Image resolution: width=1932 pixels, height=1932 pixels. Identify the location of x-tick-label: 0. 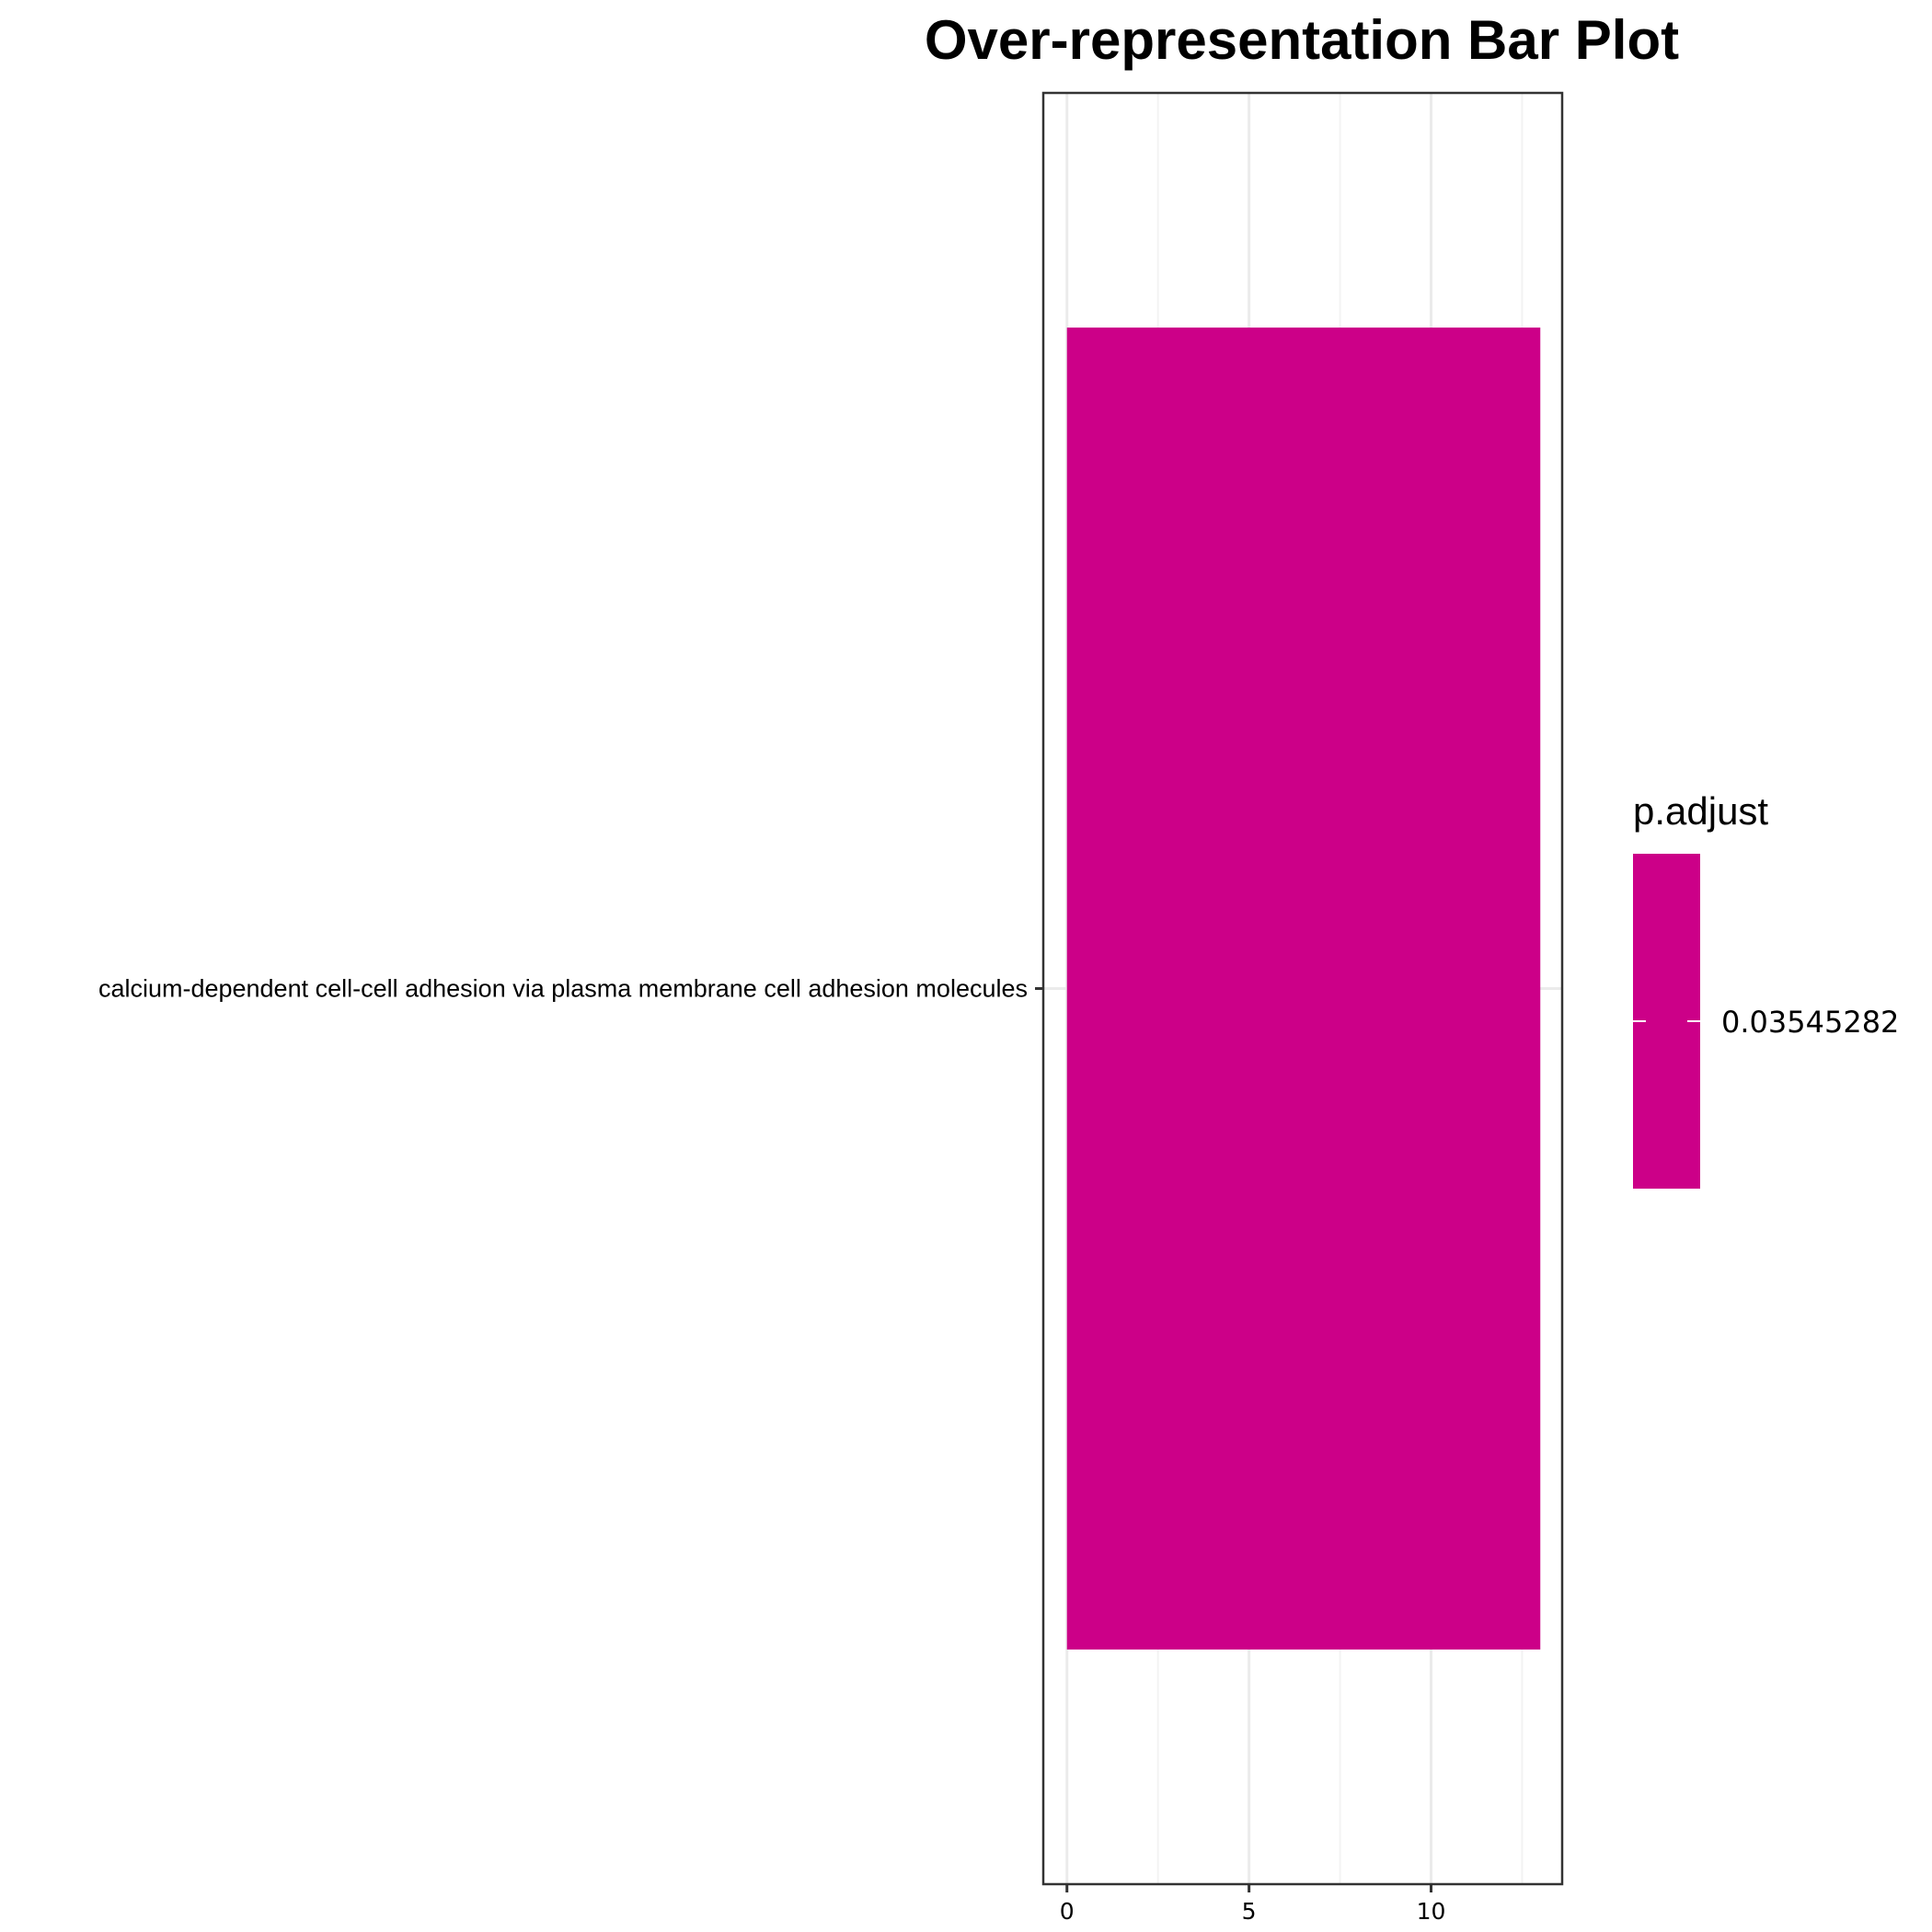
(1067, 1911).